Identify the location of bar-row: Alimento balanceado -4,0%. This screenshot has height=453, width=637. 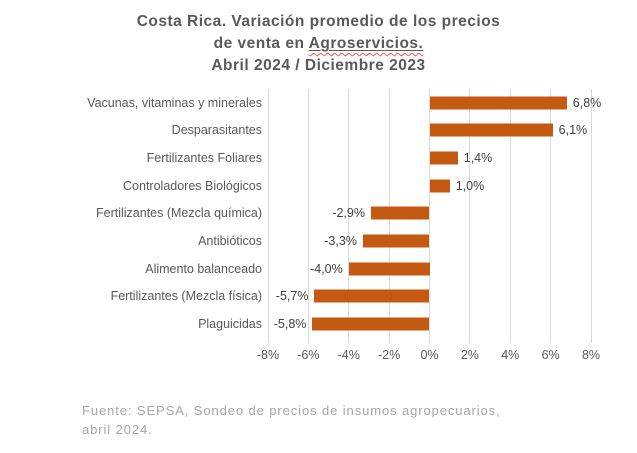
(318, 269).